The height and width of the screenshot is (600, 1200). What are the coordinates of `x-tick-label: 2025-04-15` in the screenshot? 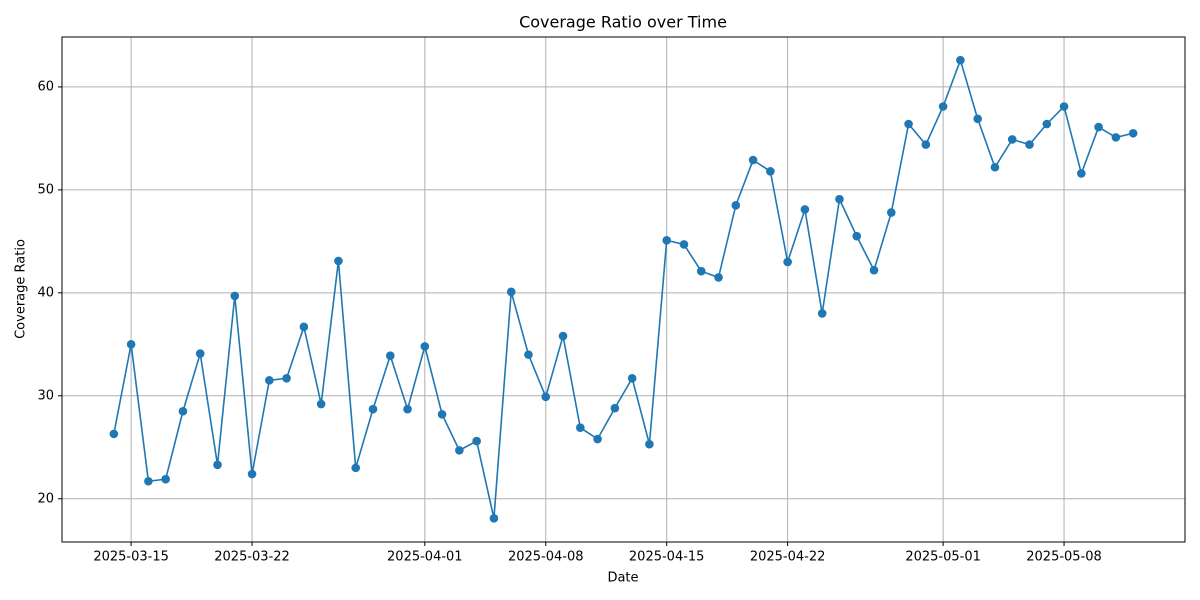 It's located at (667, 557).